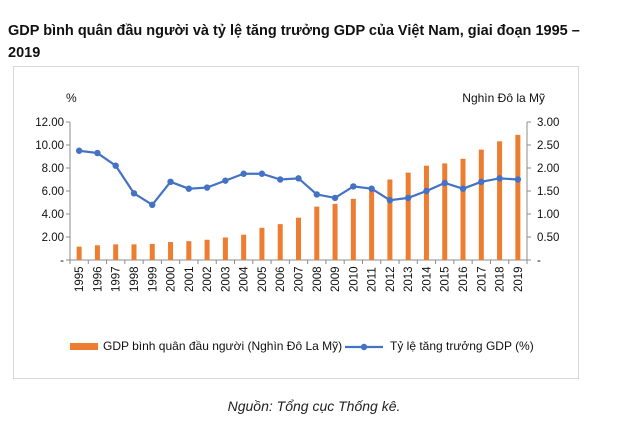  I want to click on left-axis-tick-label: 4.00, so click(53, 215).